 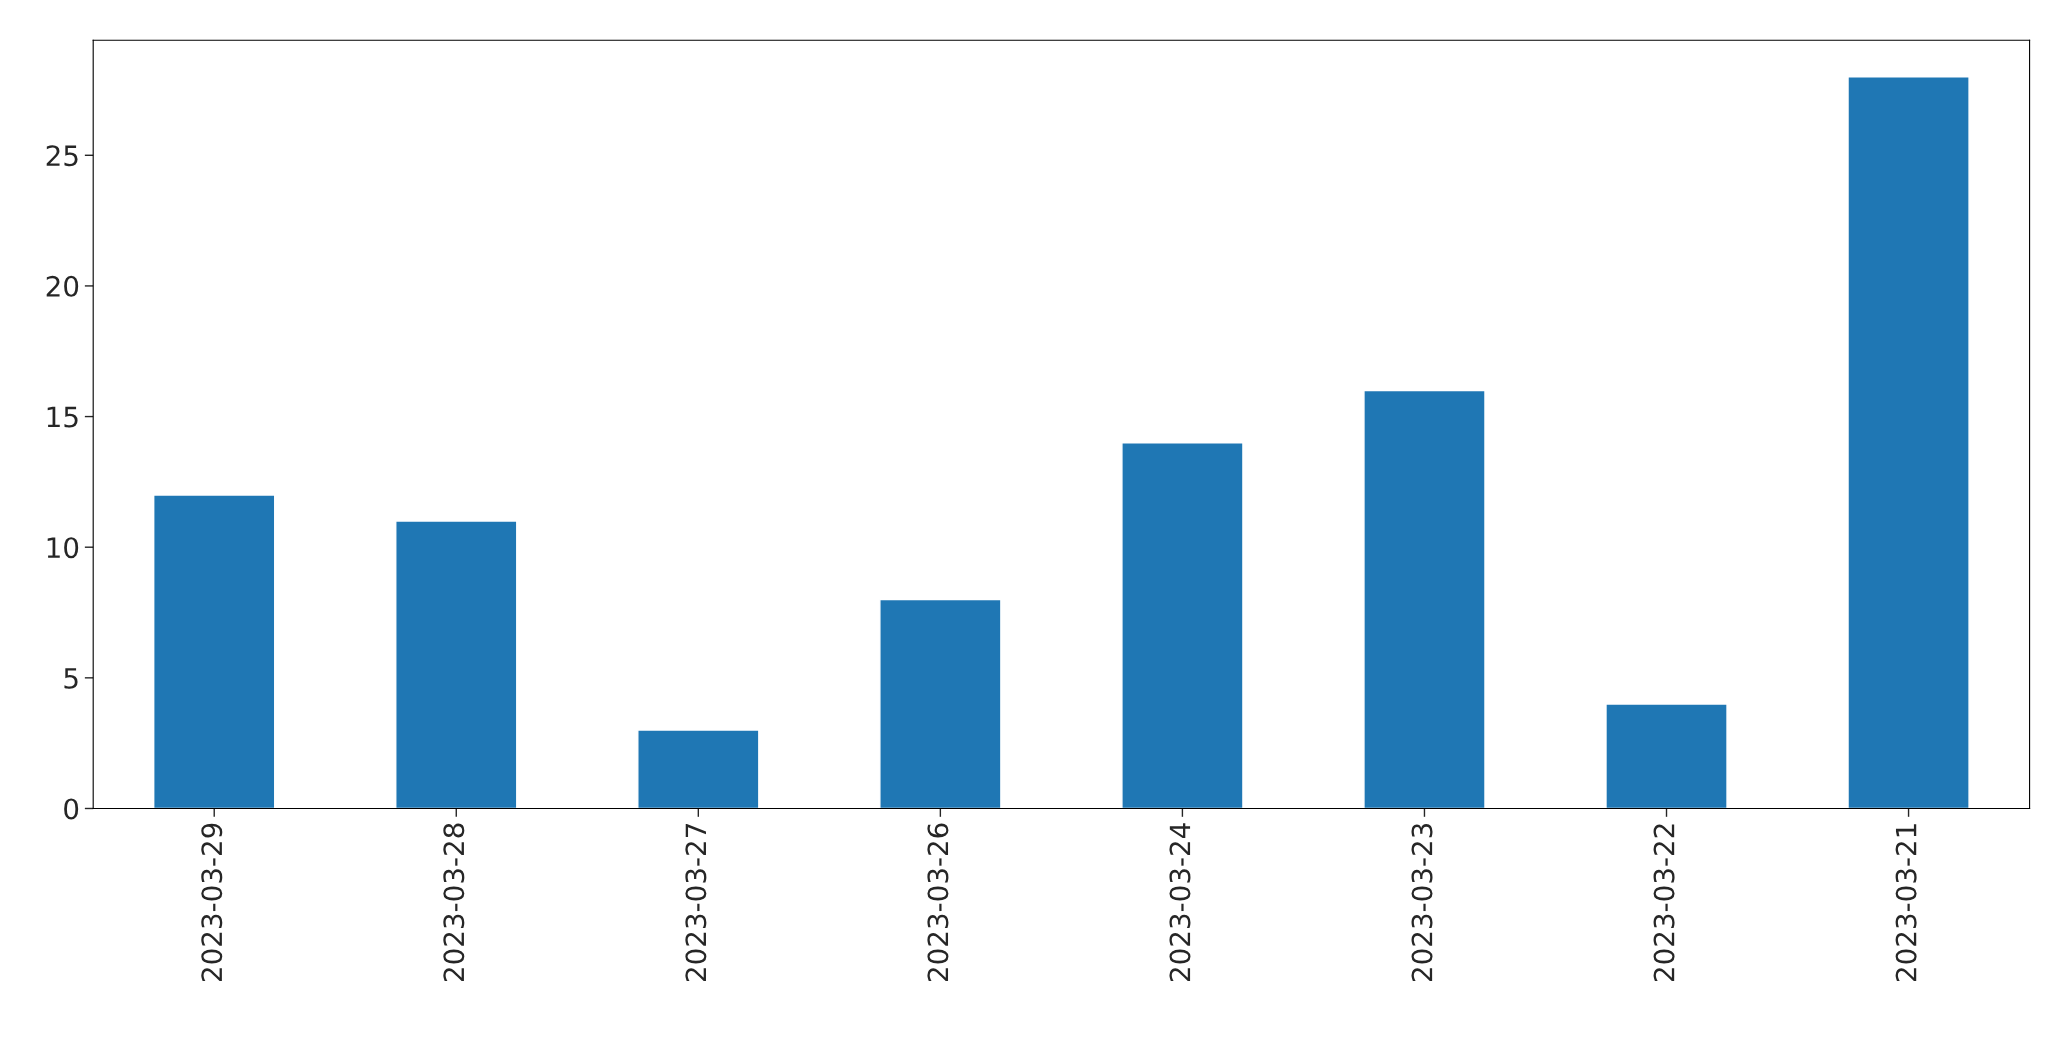 I want to click on x-tick-label: 2023-03-22, so click(x=1664, y=903).